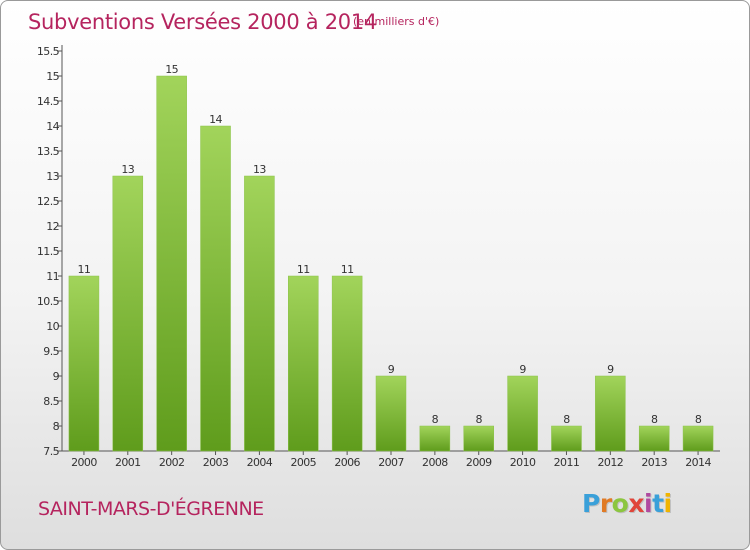  What do you see at coordinates (347, 269) in the screenshot?
I see `data-label-2006: 11` at bounding box center [347, 269].